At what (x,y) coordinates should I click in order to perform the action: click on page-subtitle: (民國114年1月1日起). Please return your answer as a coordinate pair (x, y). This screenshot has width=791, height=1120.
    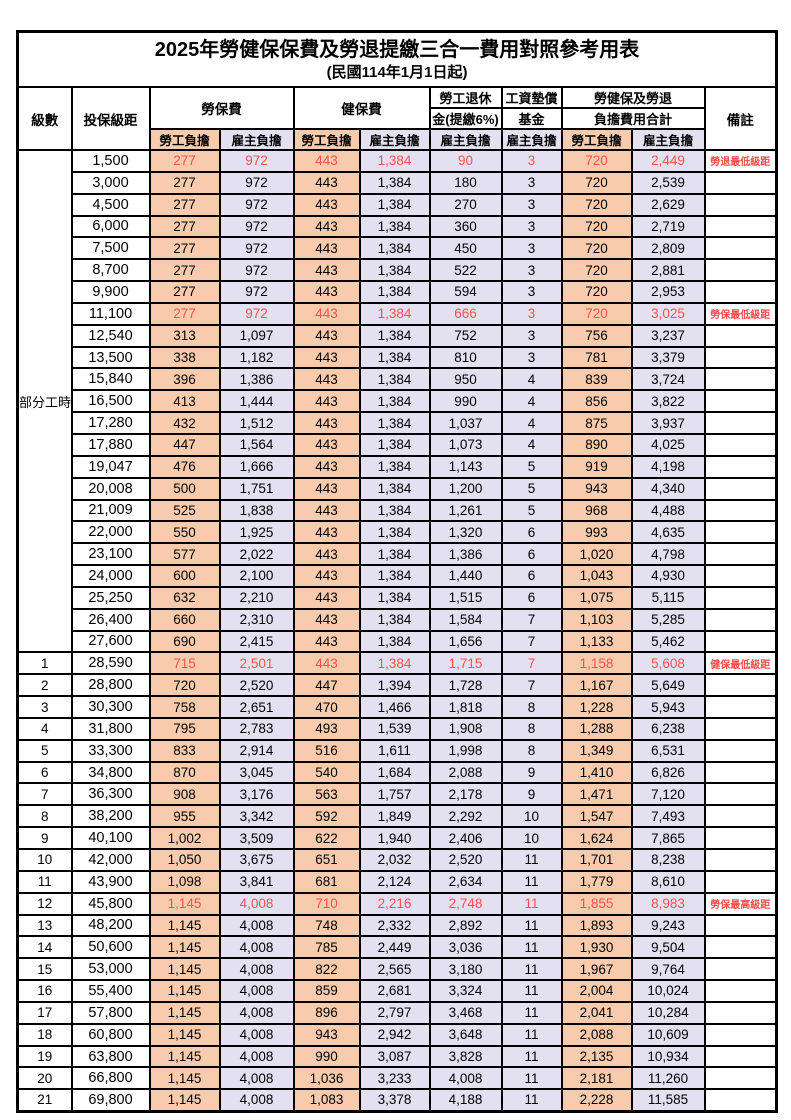
    Looking at the image, I should click on (397, 72).